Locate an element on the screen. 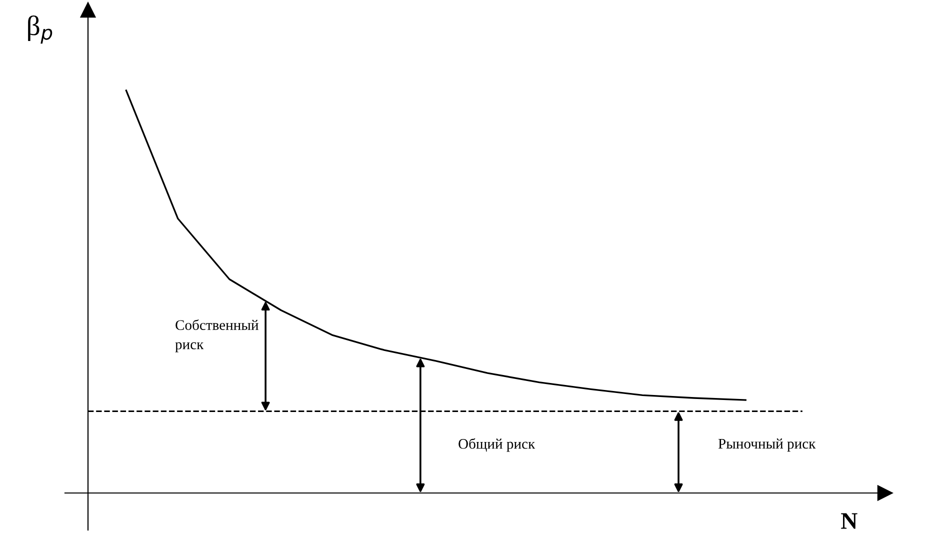 The height and width of the screenshot is (533, 934). annotation: Рыночный риск is located at coordinates (767, 445).